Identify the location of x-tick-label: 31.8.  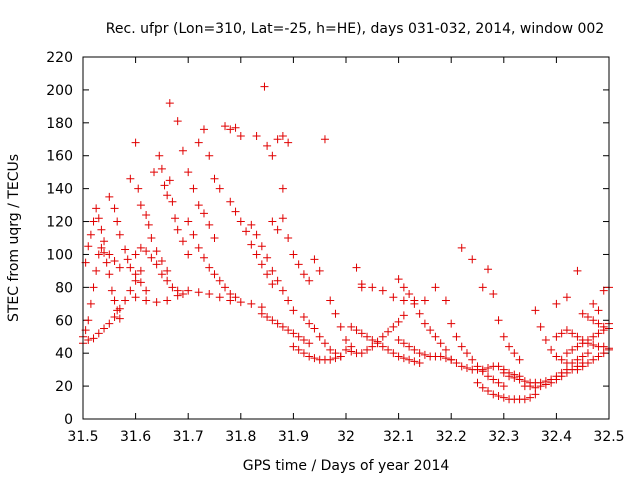
(240, 437).